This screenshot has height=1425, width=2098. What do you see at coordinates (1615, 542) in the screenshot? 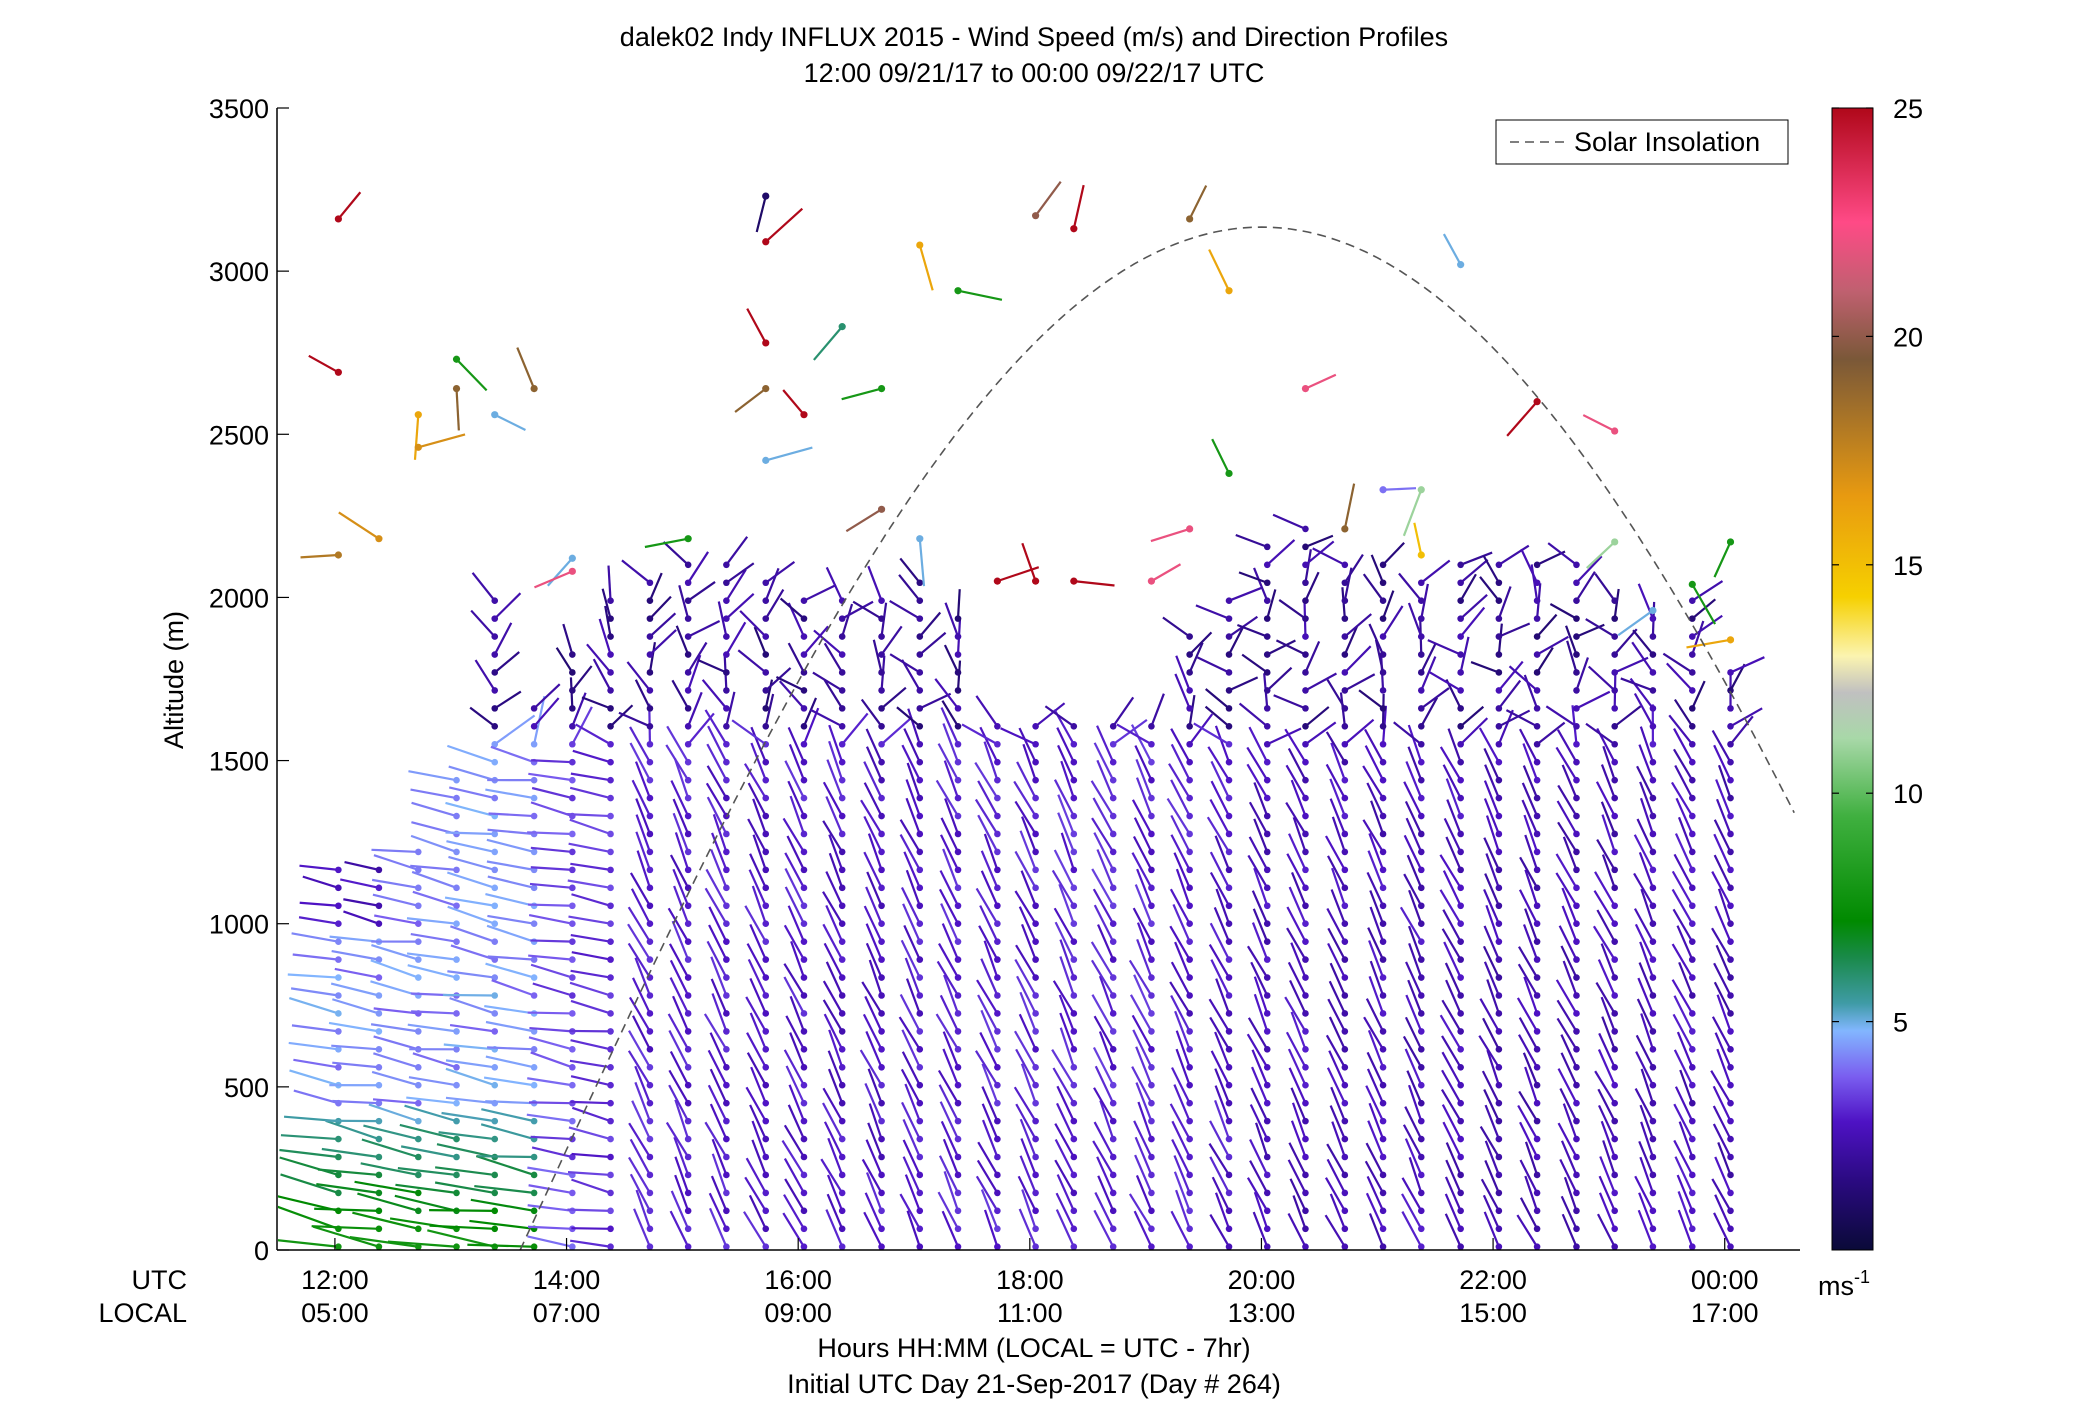
I see `scatter-barb-dot` at bounding box center [1615, 542].